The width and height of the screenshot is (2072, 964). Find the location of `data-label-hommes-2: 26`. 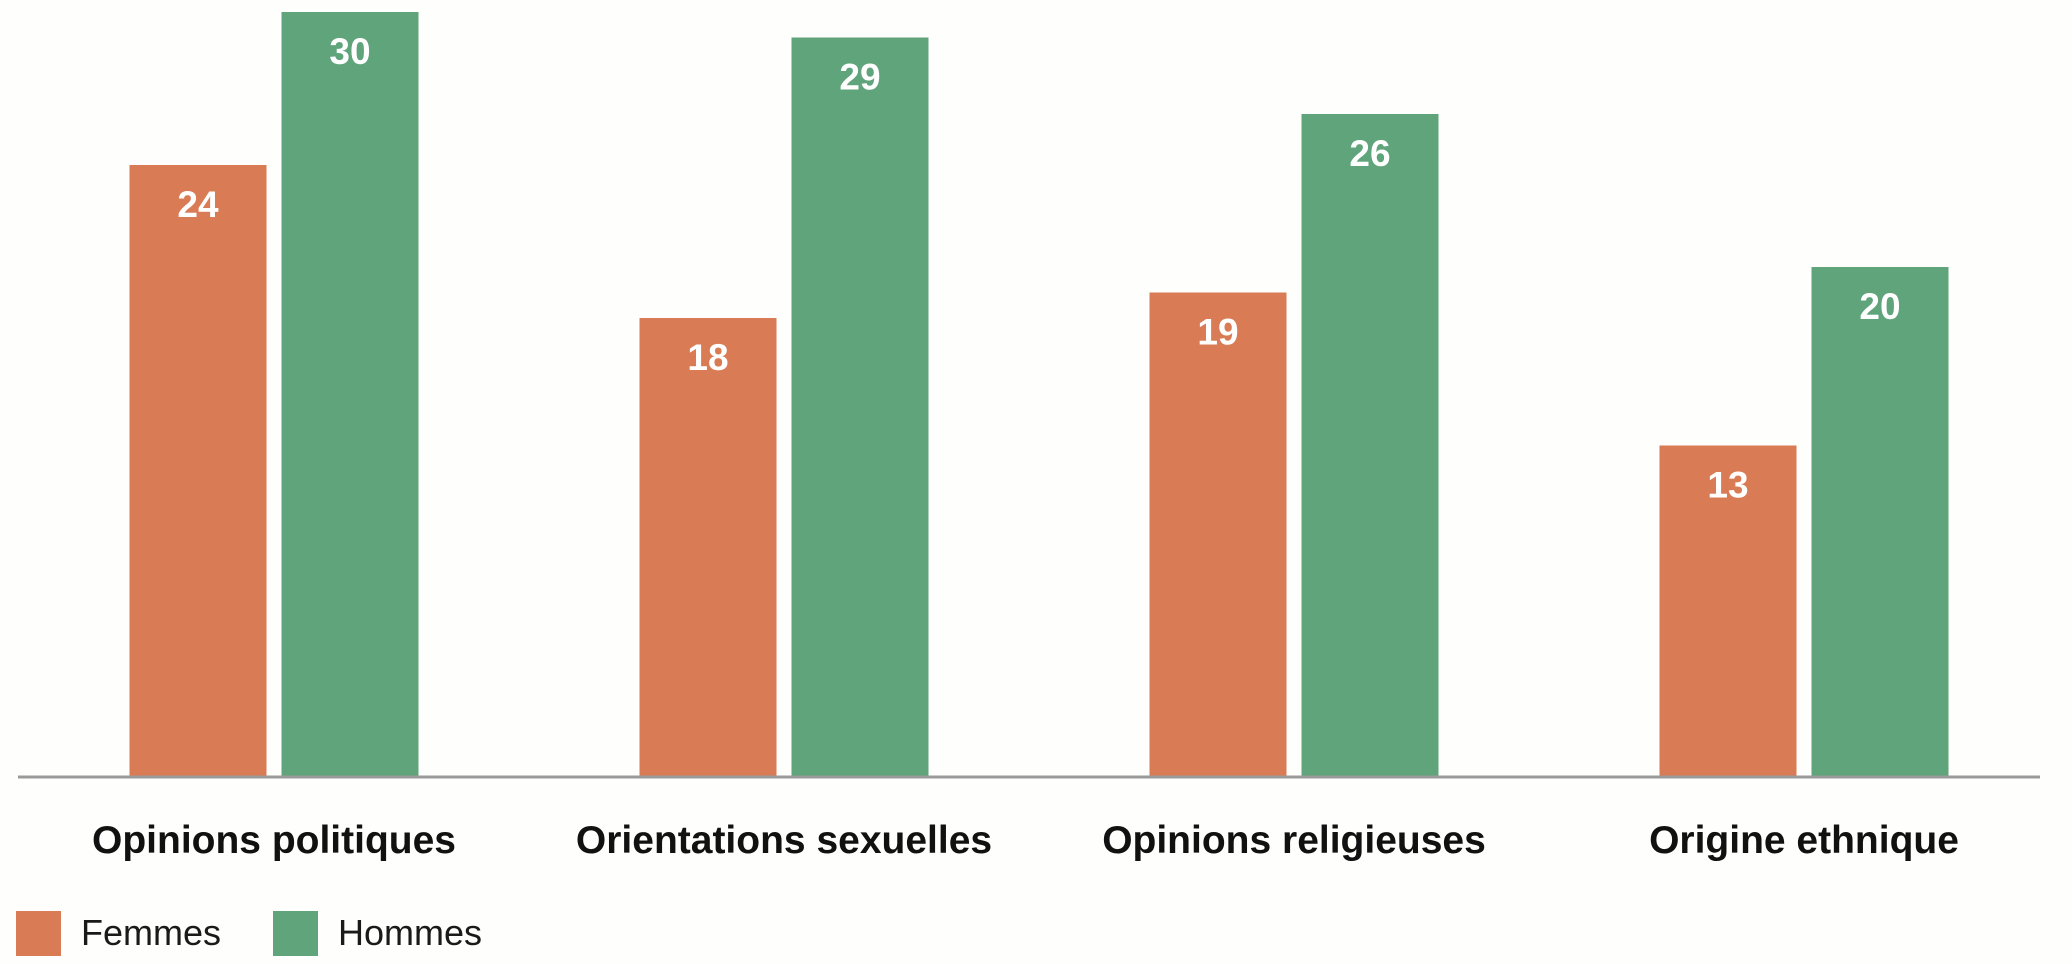

data-label-hommes-2: 26 is located at coordinates (1369, 153).